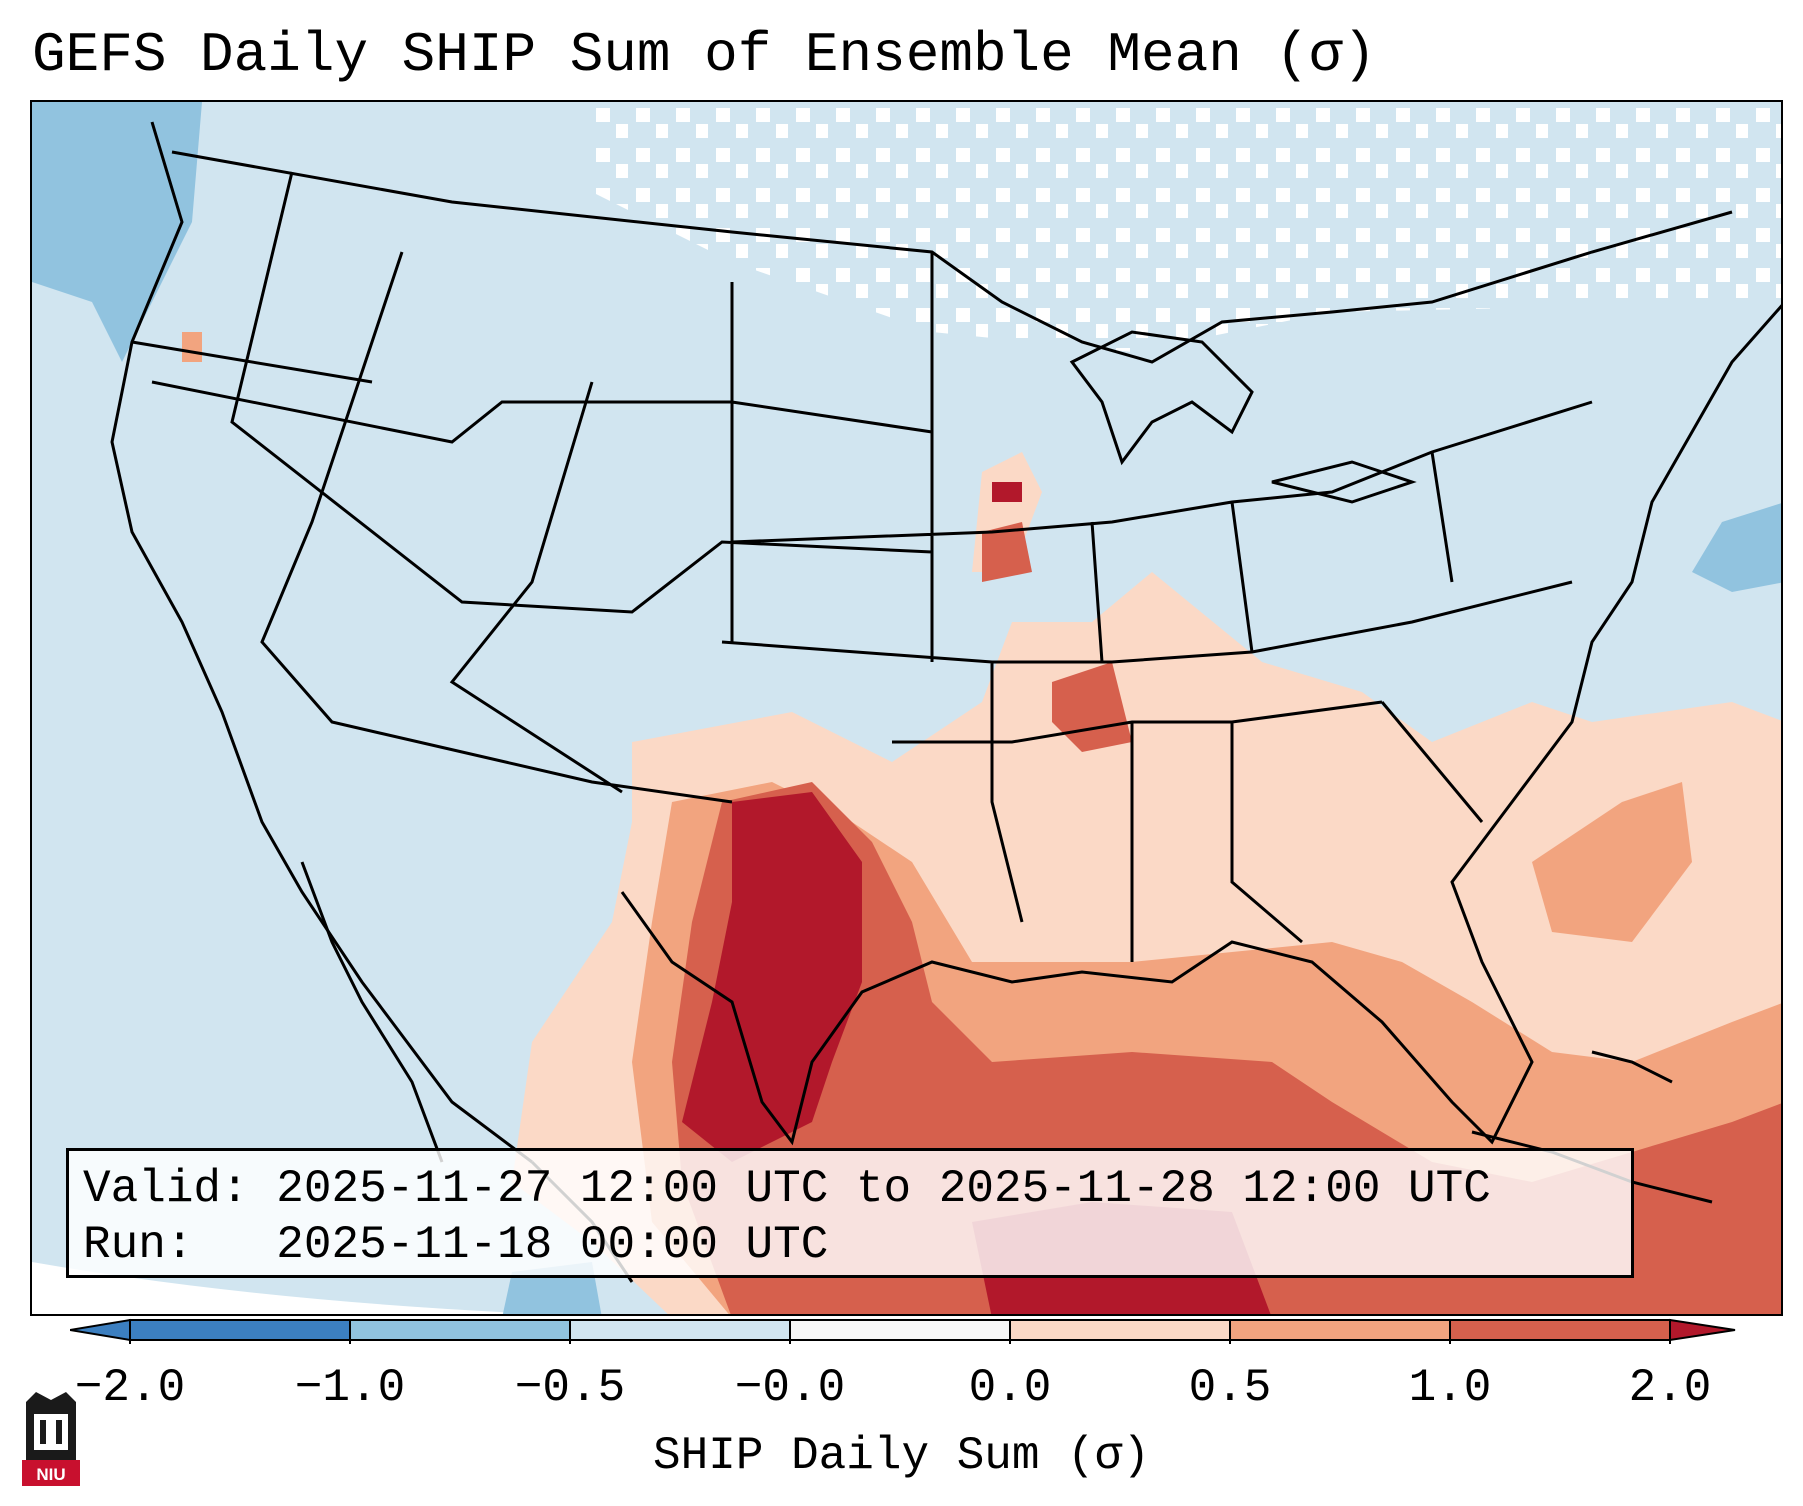 The width and height of the screenshot is (1803, 1506). What do you see at coordinates (704, 55) in the screenshot?
I see `chart-title: GEFS Daily SHIP Sum of Ensemble Mean (σ)` at bounding box center [704, 55].